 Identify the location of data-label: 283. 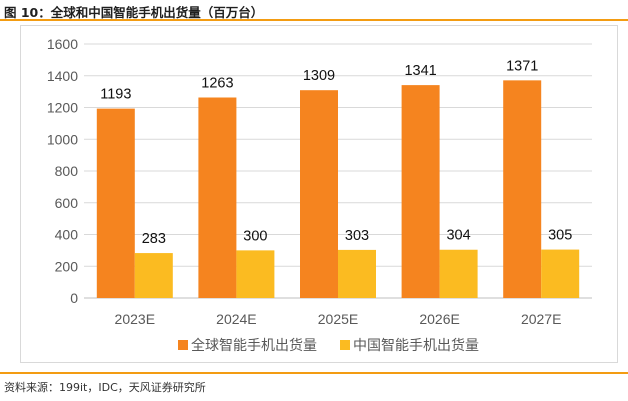
(154, 239).